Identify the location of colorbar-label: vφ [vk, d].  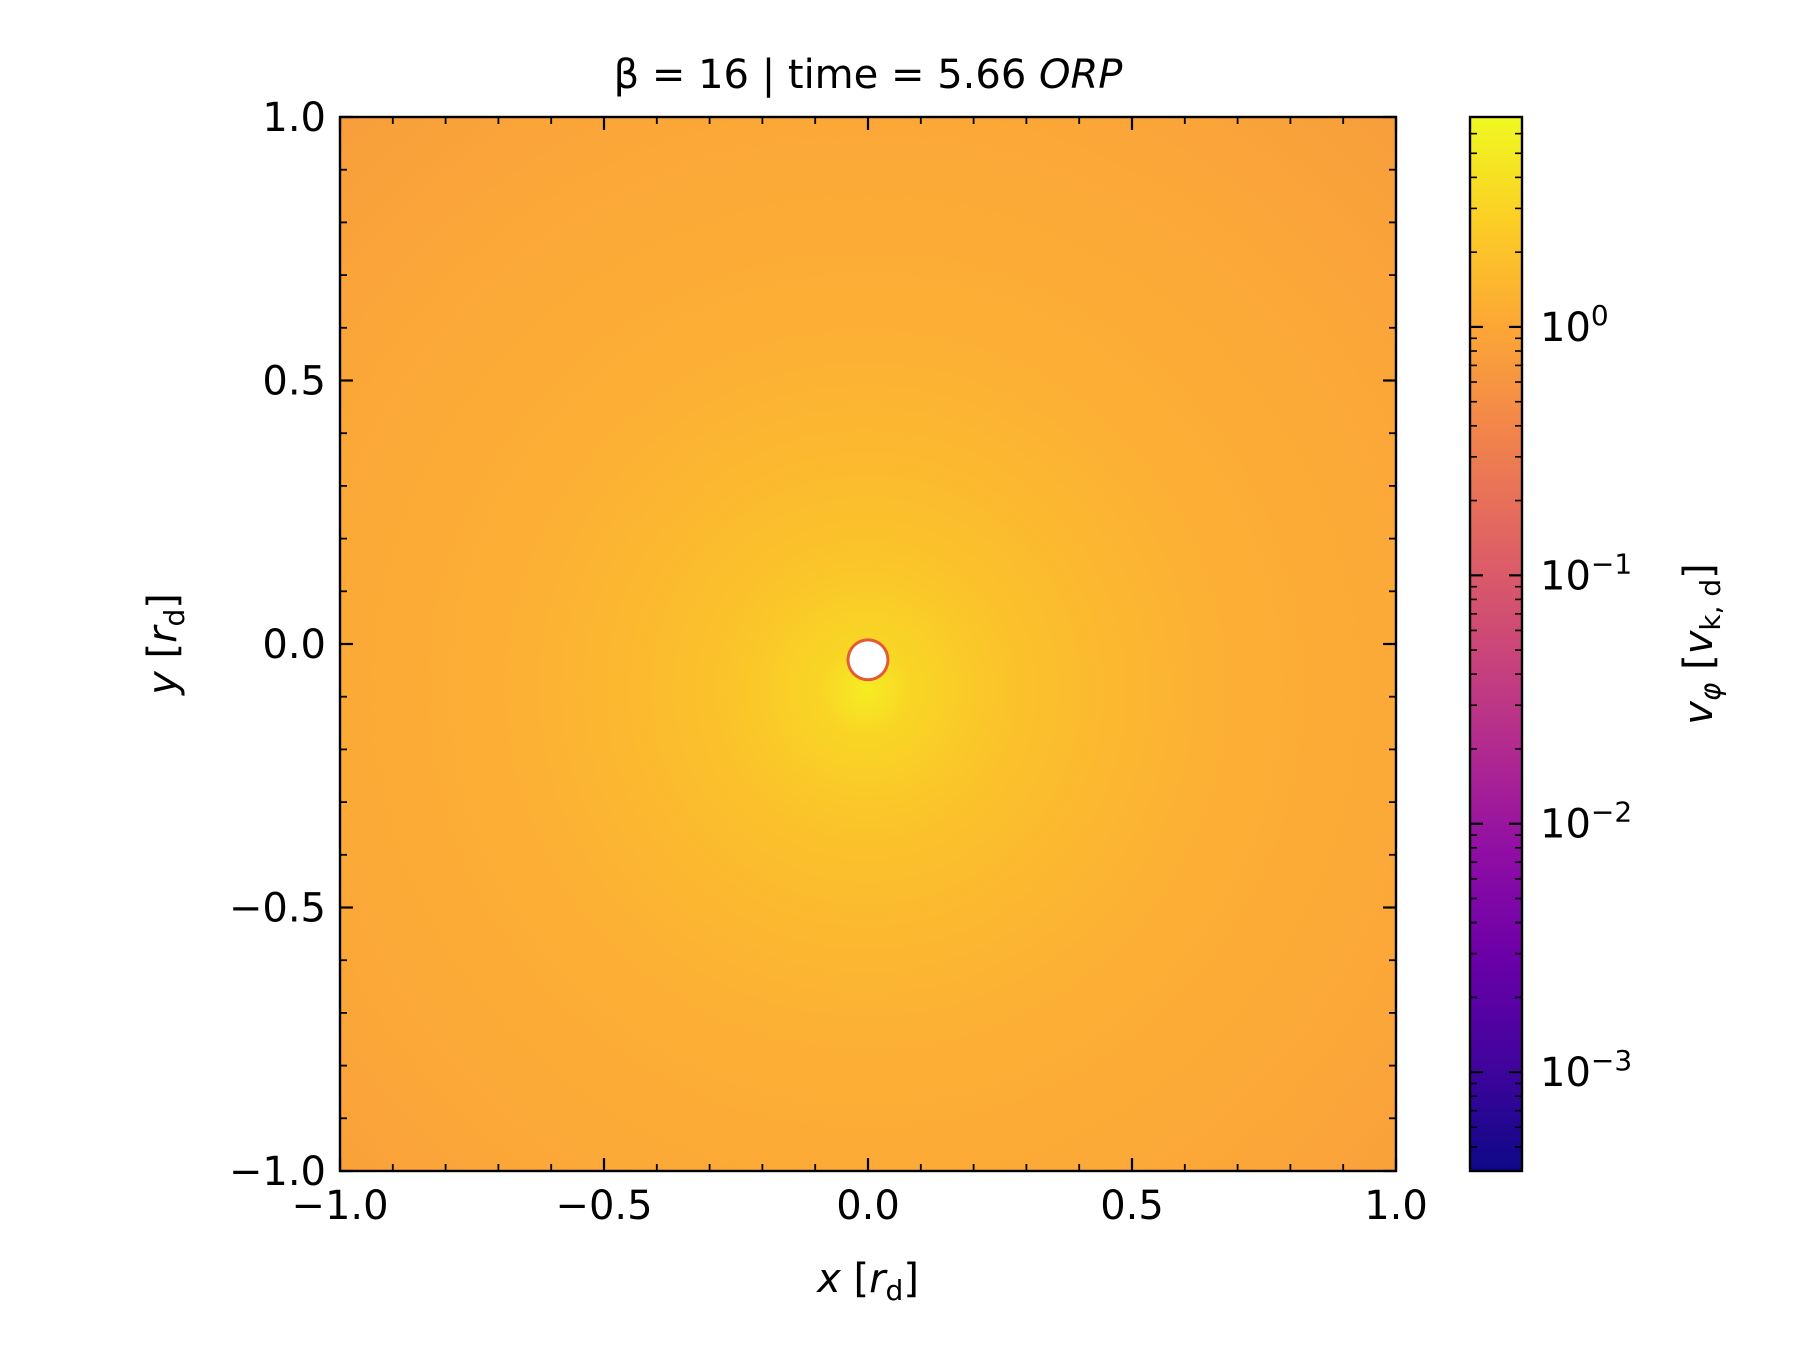
(1701, 644).